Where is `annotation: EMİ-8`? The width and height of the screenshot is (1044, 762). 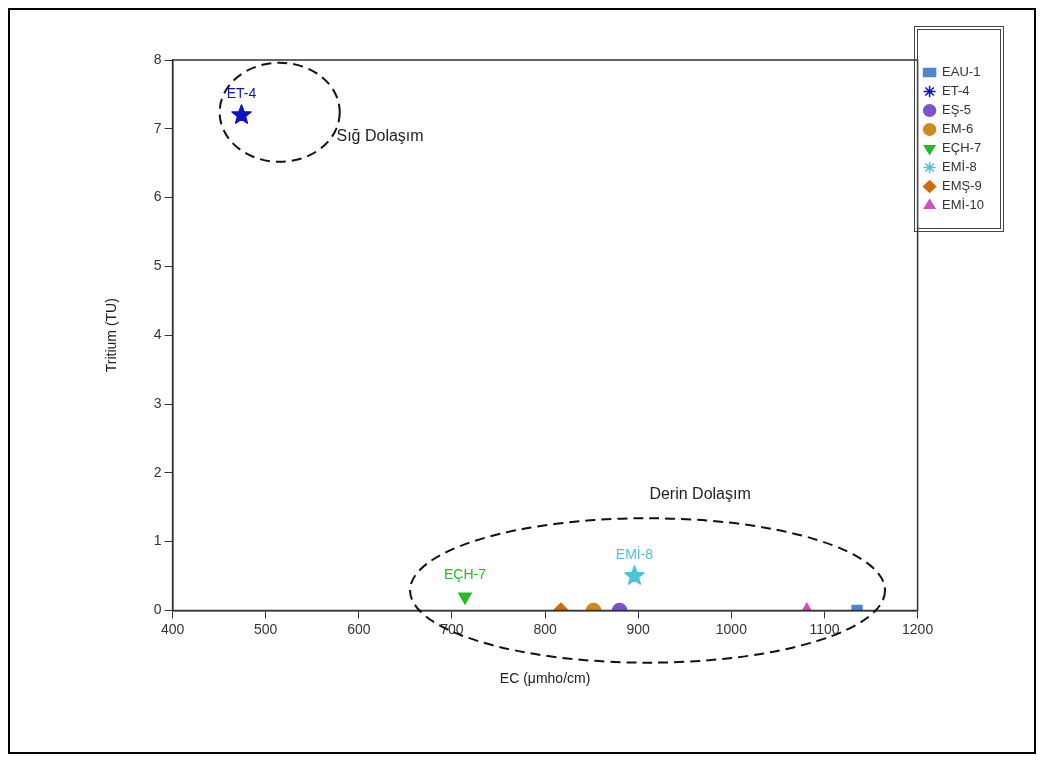
annotation: EMİ-8 is located at coordinates (634, 553).